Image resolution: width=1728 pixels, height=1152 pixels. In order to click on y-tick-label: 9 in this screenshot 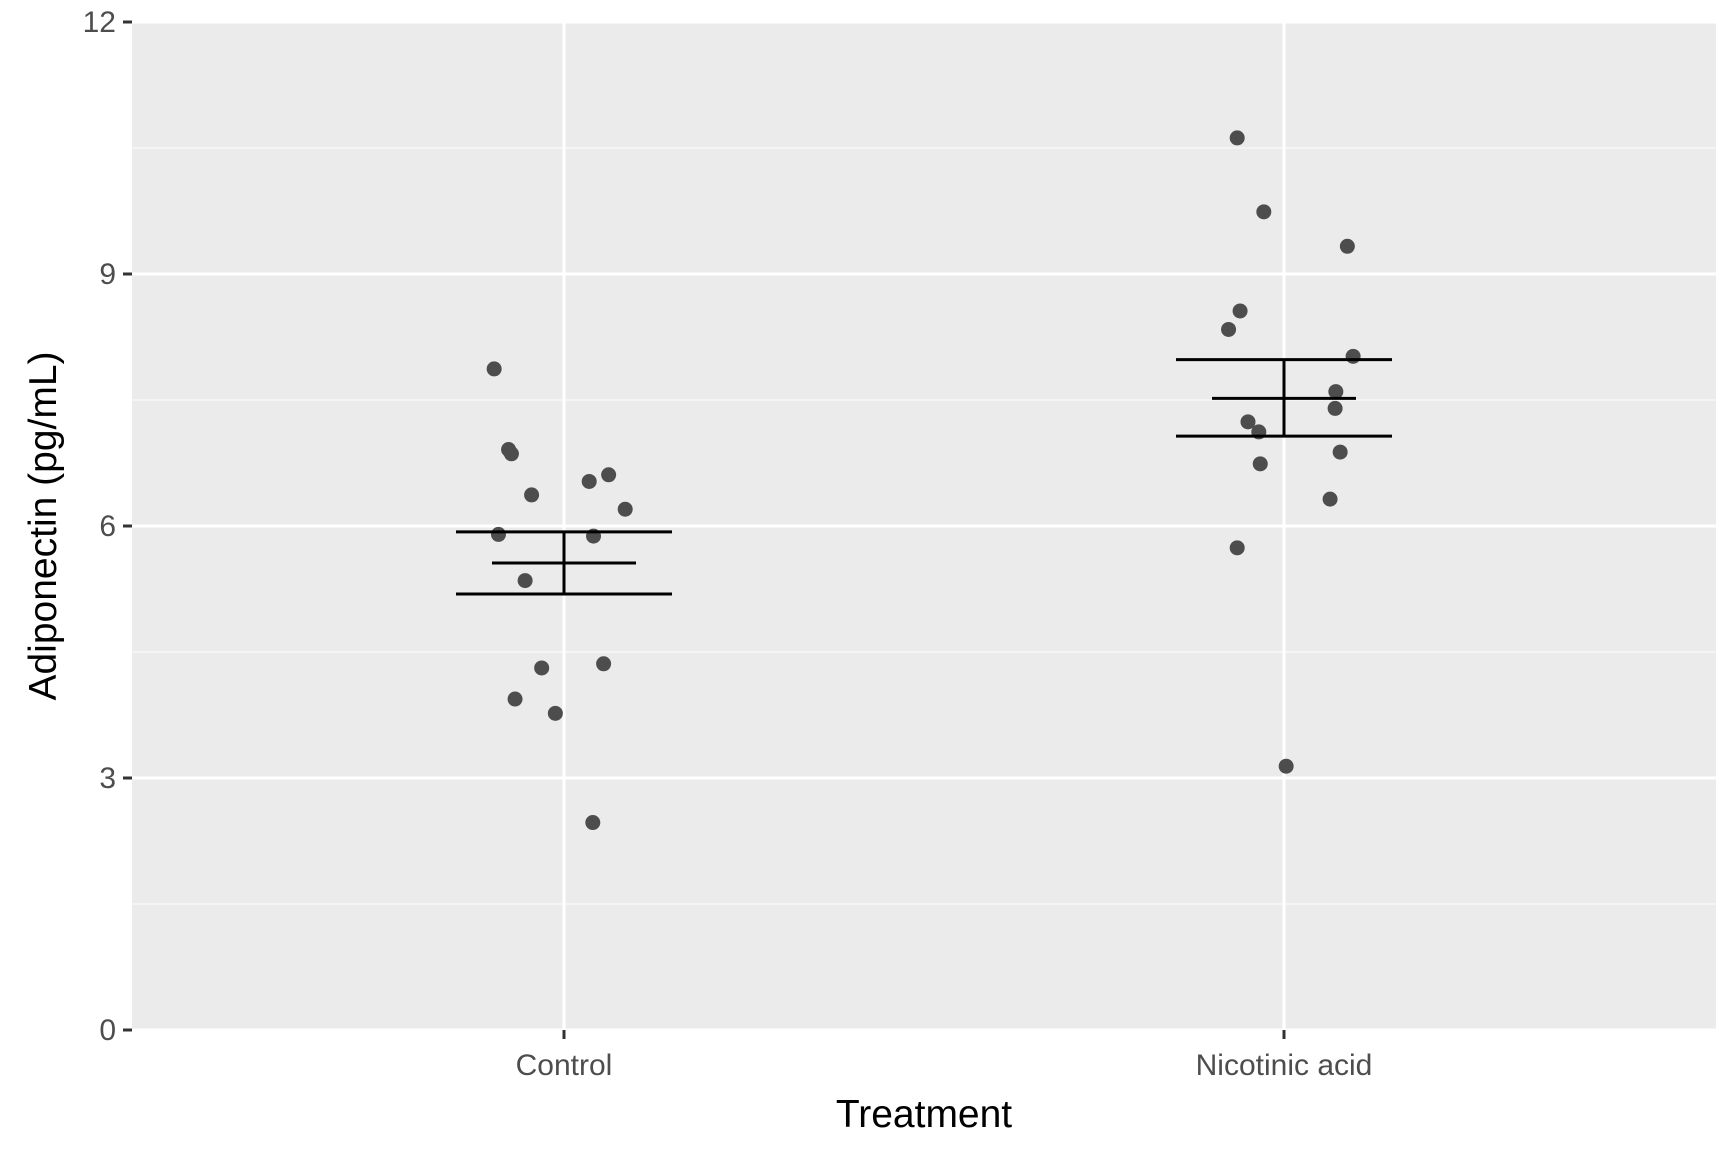, I will do `click(107, 274)`.